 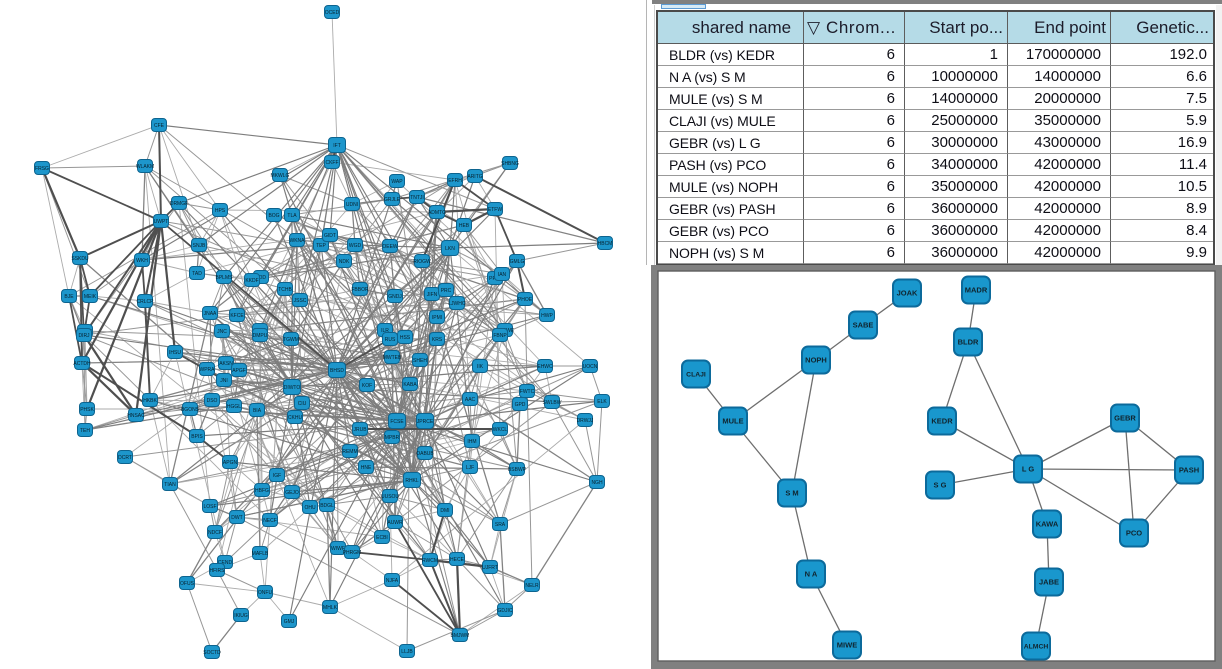 What do you see at coordinates (1049, 582) in the screenshot?
I see `svg-text: JABE` at bounding box center [1049, 582].